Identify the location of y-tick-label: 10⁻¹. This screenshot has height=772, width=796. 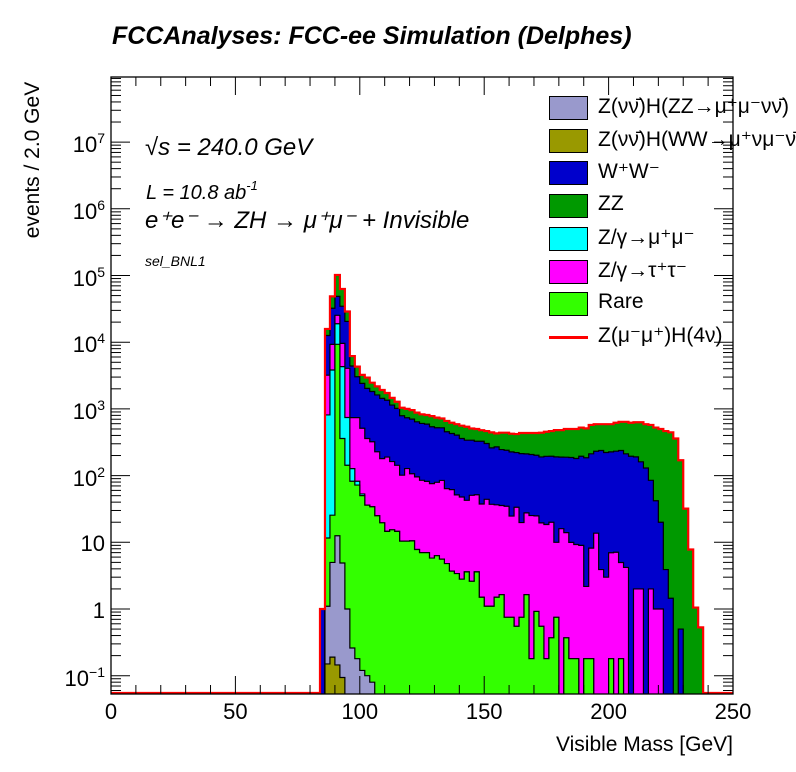
(85, 678).